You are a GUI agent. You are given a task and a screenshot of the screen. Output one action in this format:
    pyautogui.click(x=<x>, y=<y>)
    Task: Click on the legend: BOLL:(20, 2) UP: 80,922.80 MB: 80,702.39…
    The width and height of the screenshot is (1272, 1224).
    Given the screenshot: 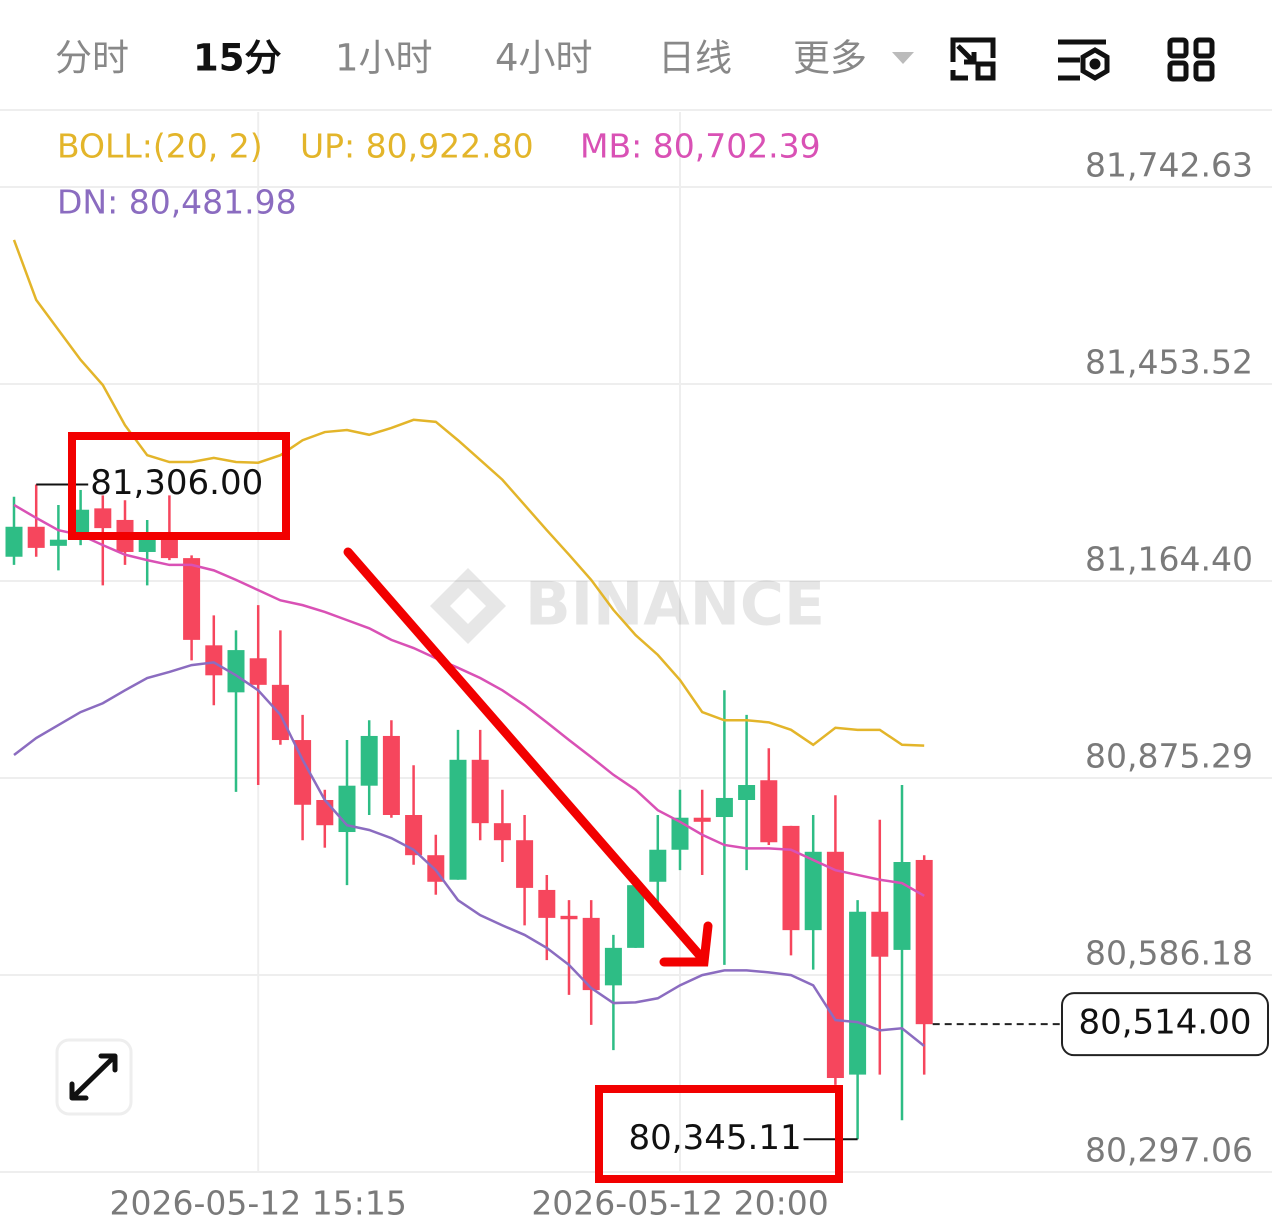 What is the action you would take?
    pyautogui.click(x=439, y=174)
    